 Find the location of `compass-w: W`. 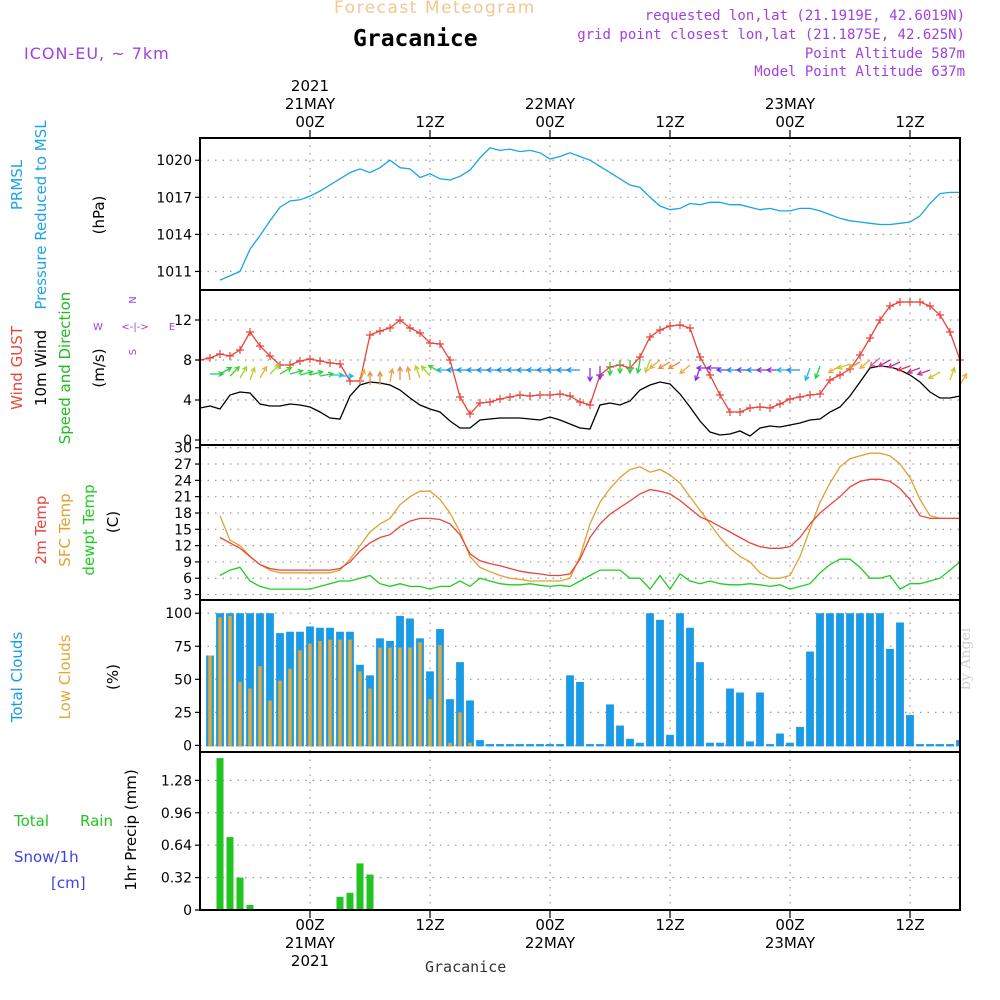

compass-w: W is located at coordinates (98, 327).